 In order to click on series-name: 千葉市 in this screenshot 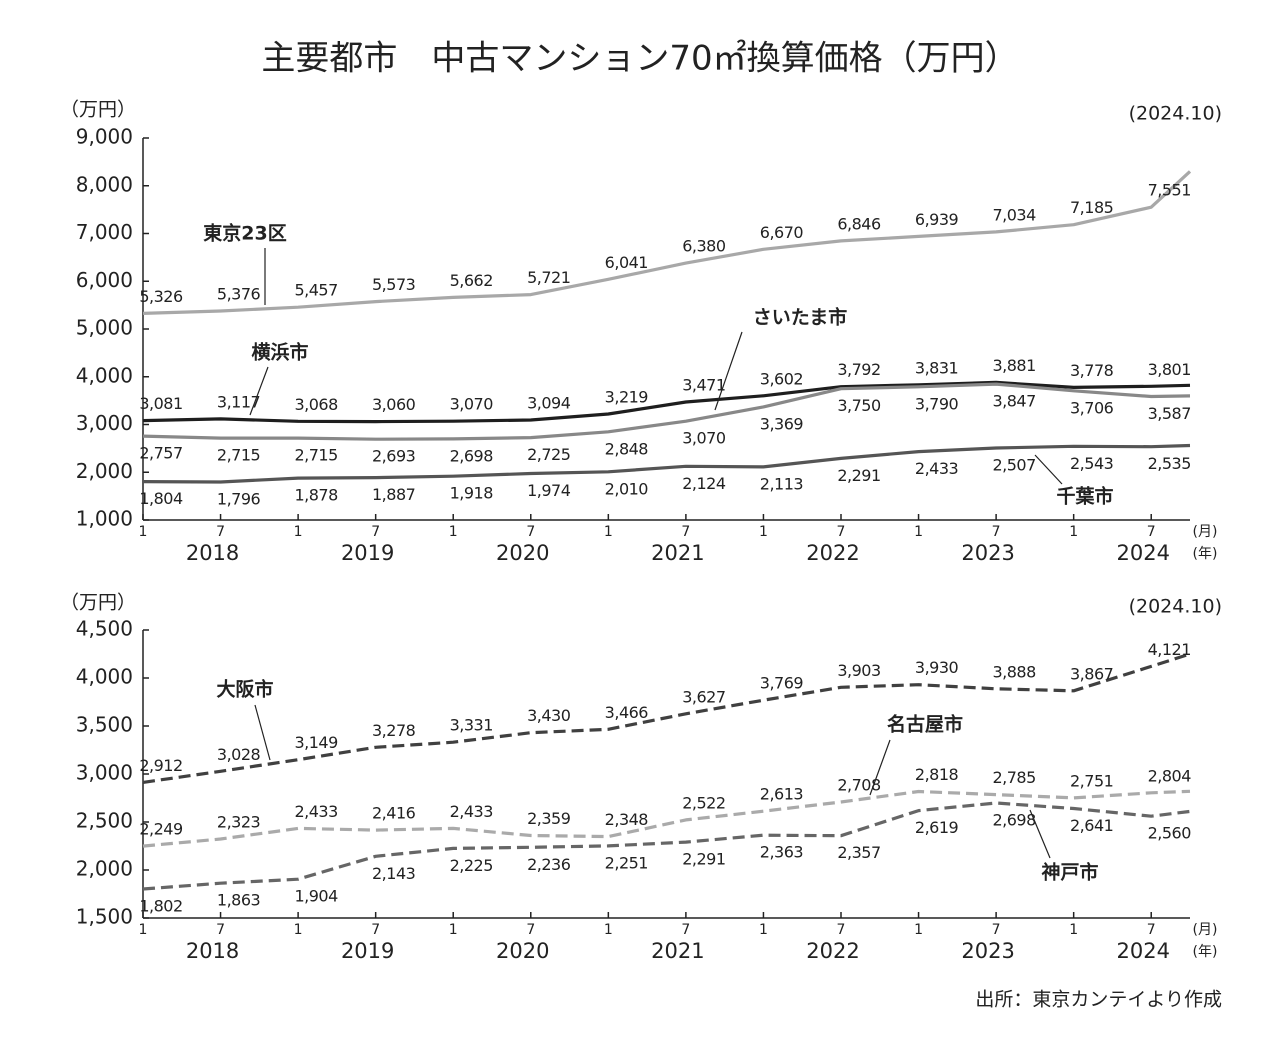, I will do `click(1084, 496)`.